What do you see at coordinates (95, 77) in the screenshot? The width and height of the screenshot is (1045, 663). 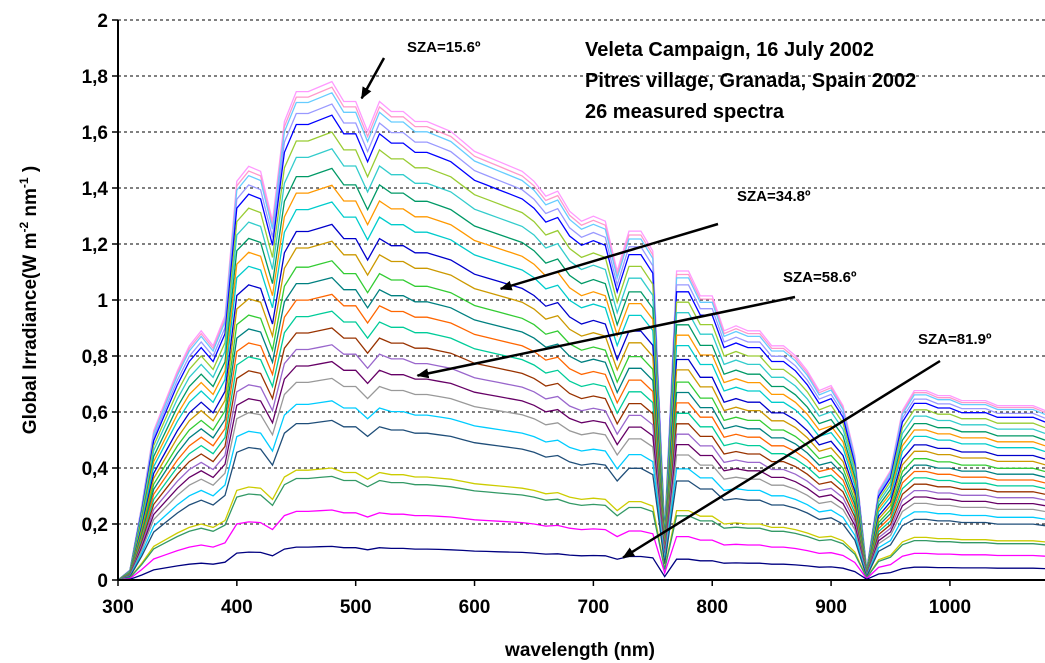 I see `y-tick-label: 1,8` at bounding box center [95, 77].